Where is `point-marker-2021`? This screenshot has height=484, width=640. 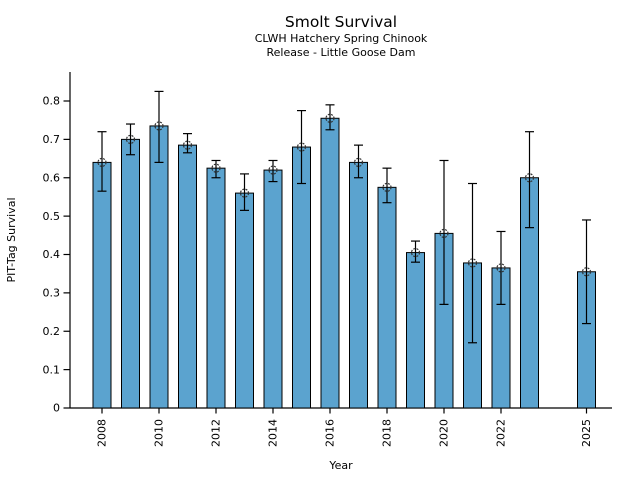 point-marker-2021 is located at coordinates (472, 263).